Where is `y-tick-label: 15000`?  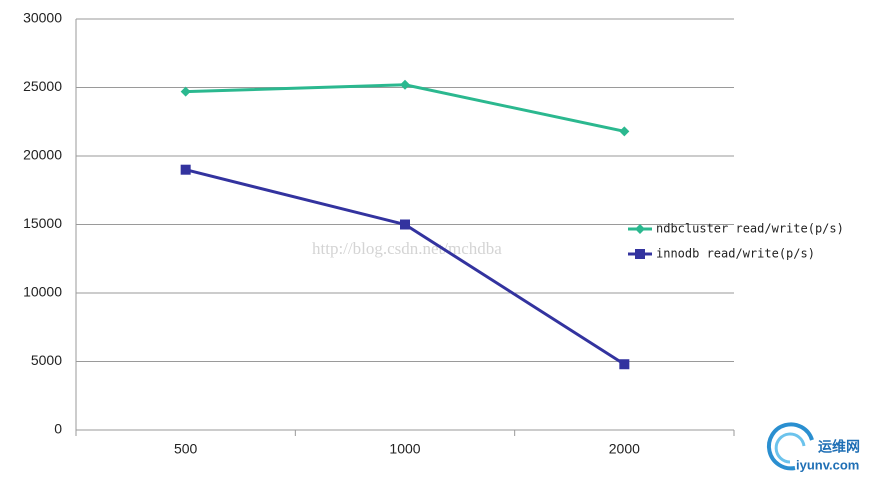 y-tick-label: 15000 is located at coordinates (42, 223).